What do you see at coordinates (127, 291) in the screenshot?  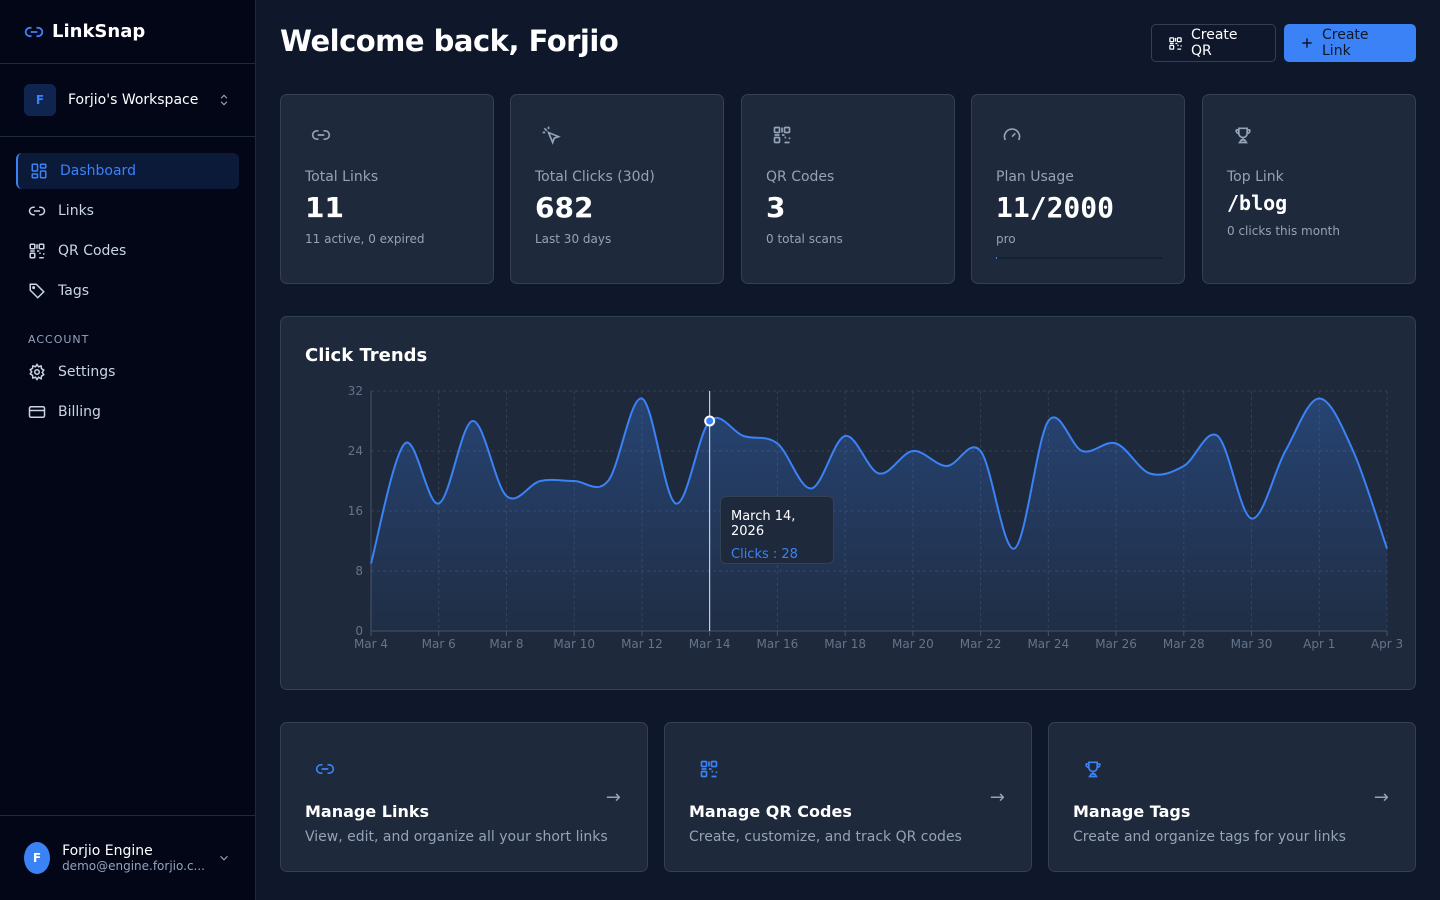 I see `sidebar-item-tags: Tags` at bounding box center [127, 291].